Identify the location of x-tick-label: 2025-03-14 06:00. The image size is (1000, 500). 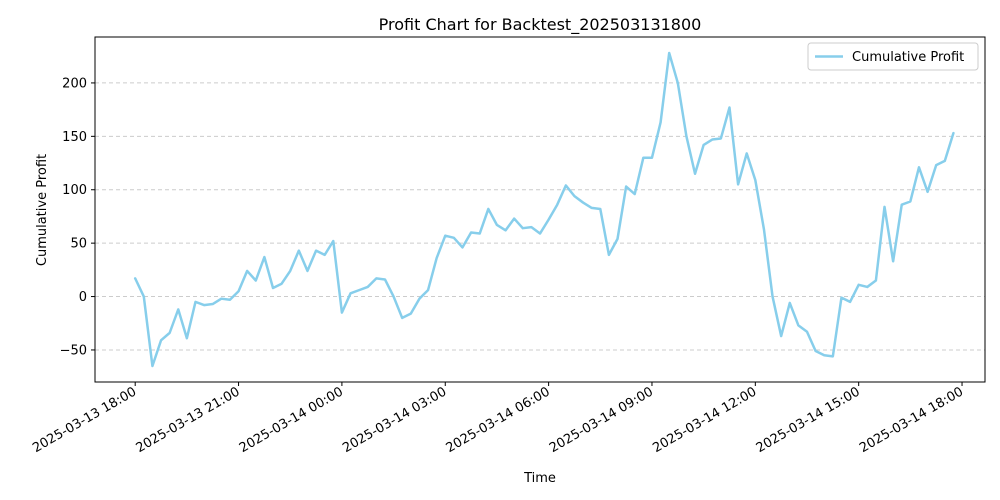
(498, 420).